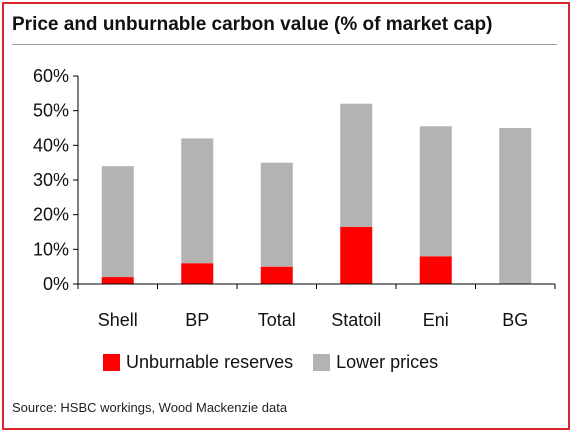 Image resolution: width=579 pixels, height=437 pixels. Describe the element at coordinates (118, 320) in the screenshot. I see `x-tick-label-shell: Shell` at that location.